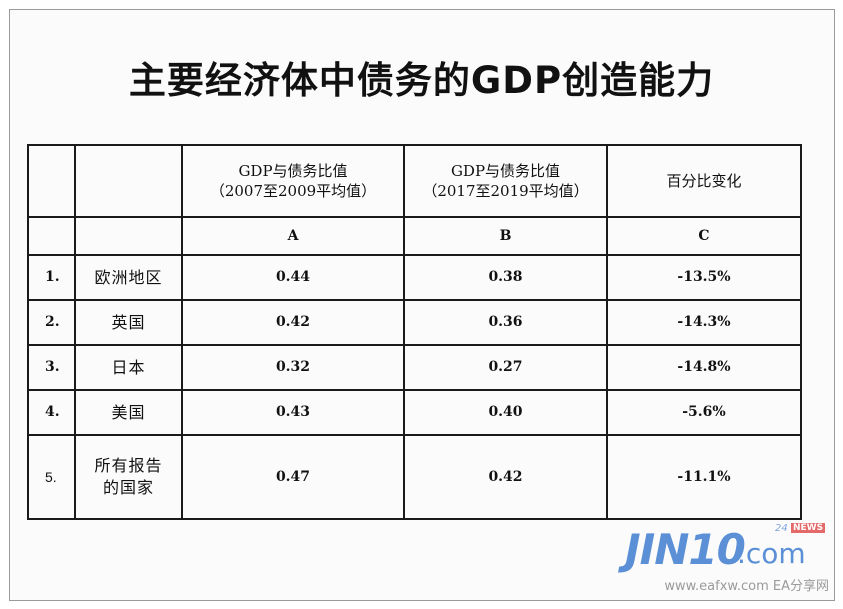 The image size is (843, 609). I want to click on table-row: 4. 美国 0.43 0.40 -5.6%, so click(414, 412).